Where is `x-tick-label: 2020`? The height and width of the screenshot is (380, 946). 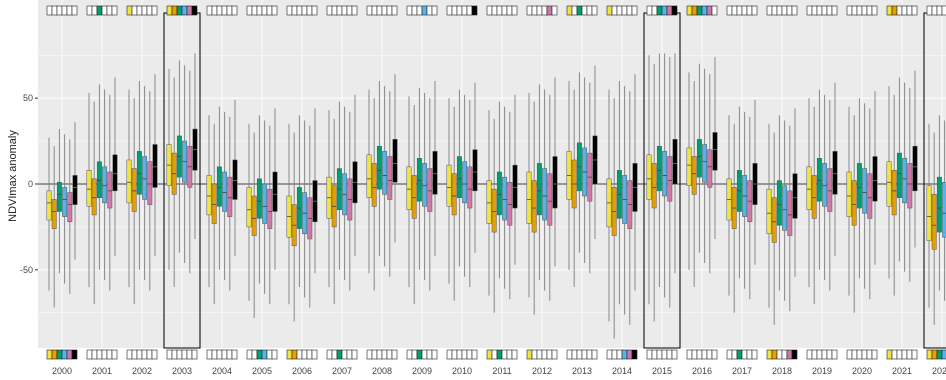 x-tick-label: 2020 is located at coordinates (862, 371).